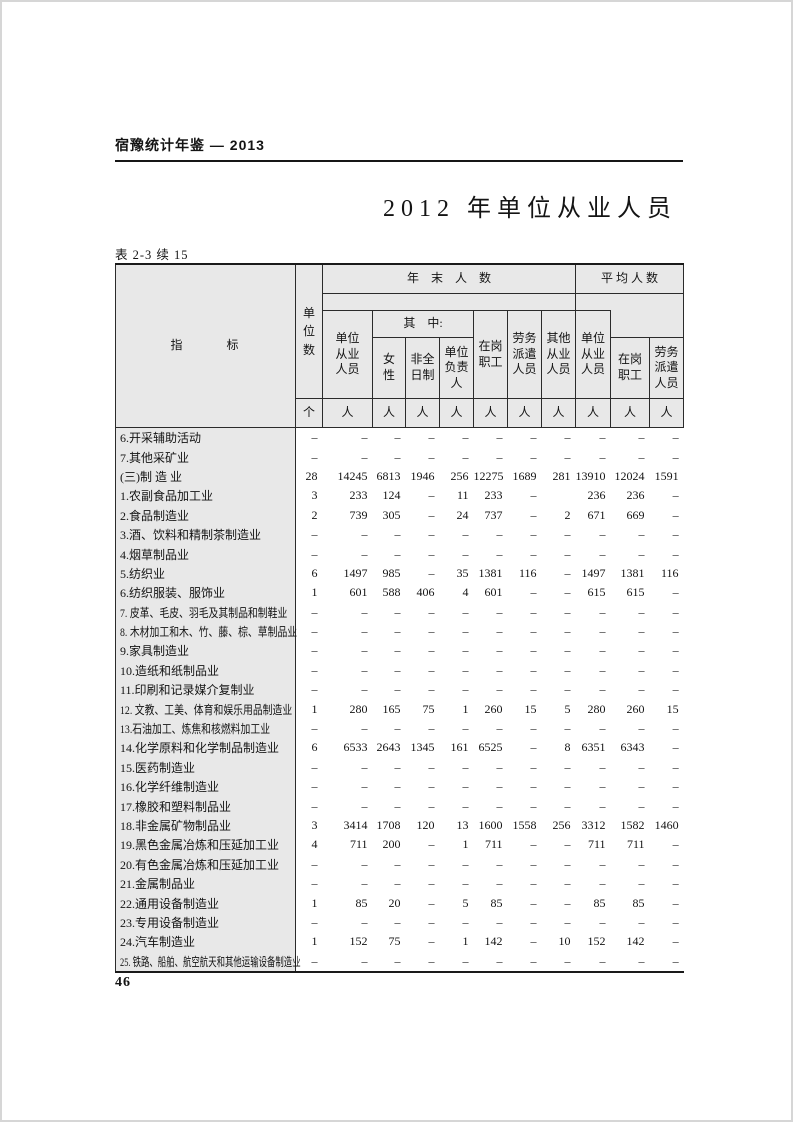 The width and height of the screenshot is (793, 1122). Describe the element at coordinates (205, 922) in the screenshot. I see `row-label: 23.专用设备制造业` at that location.